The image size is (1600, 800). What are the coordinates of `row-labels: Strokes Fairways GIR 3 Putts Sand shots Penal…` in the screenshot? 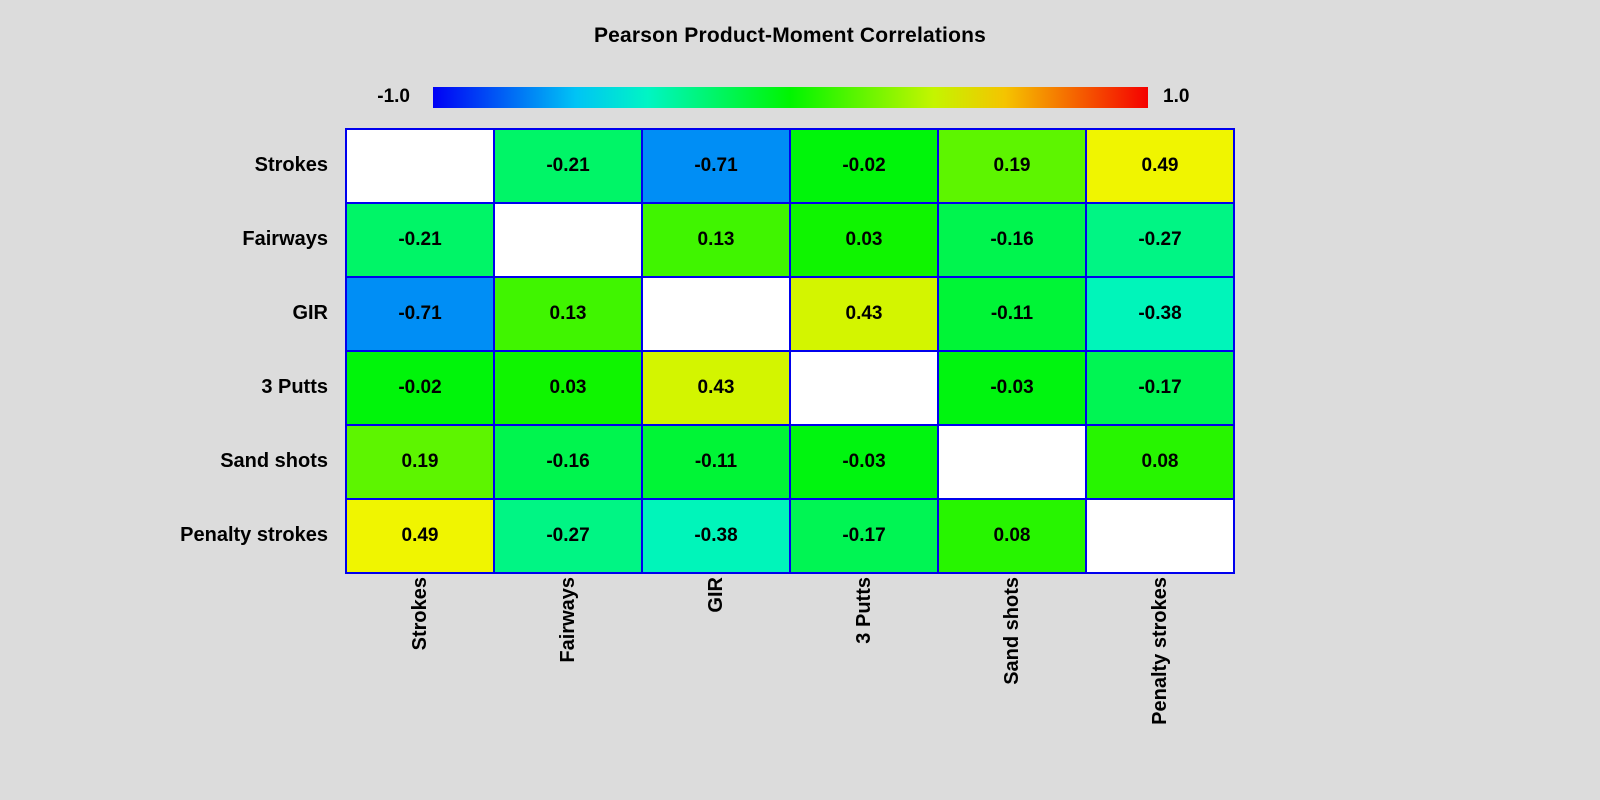 It's located at (164, 350).